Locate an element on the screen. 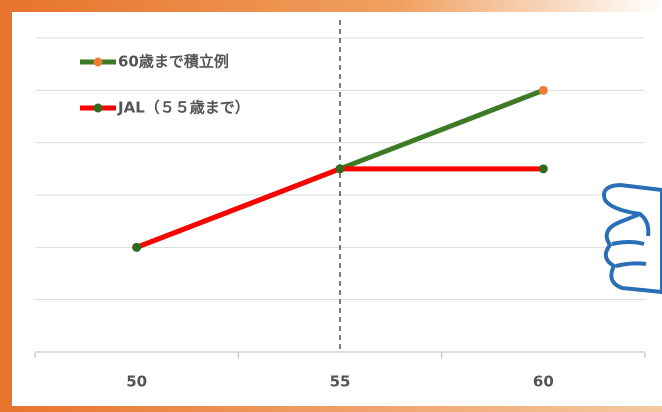  frame-left is located at coordinates (6, 206).